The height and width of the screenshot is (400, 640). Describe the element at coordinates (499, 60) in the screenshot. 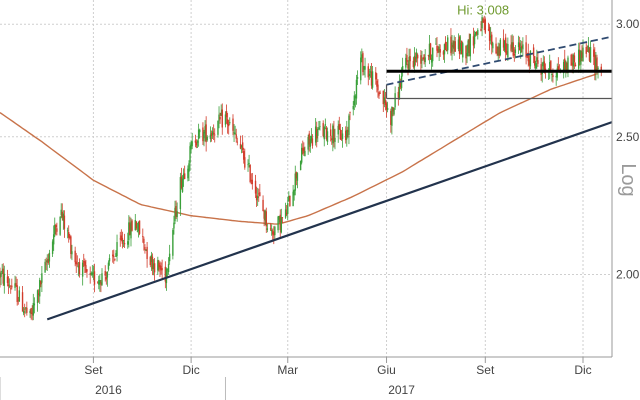

I see `dashed-channel-line` at that location.